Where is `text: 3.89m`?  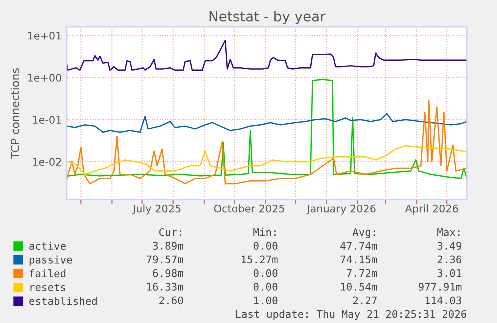 text: 3.89m is located at coordinates (168, 246).